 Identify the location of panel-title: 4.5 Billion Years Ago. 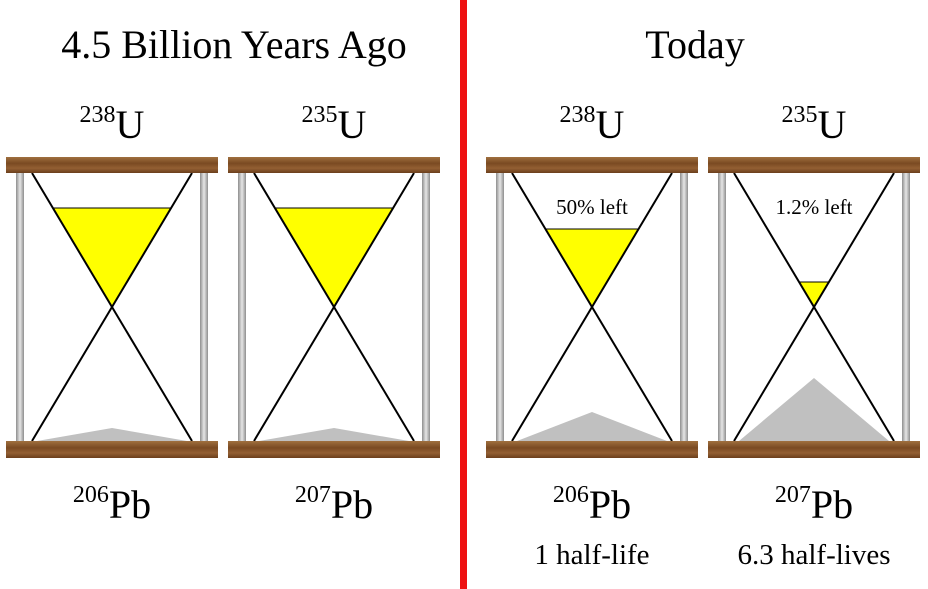
(234, 44).